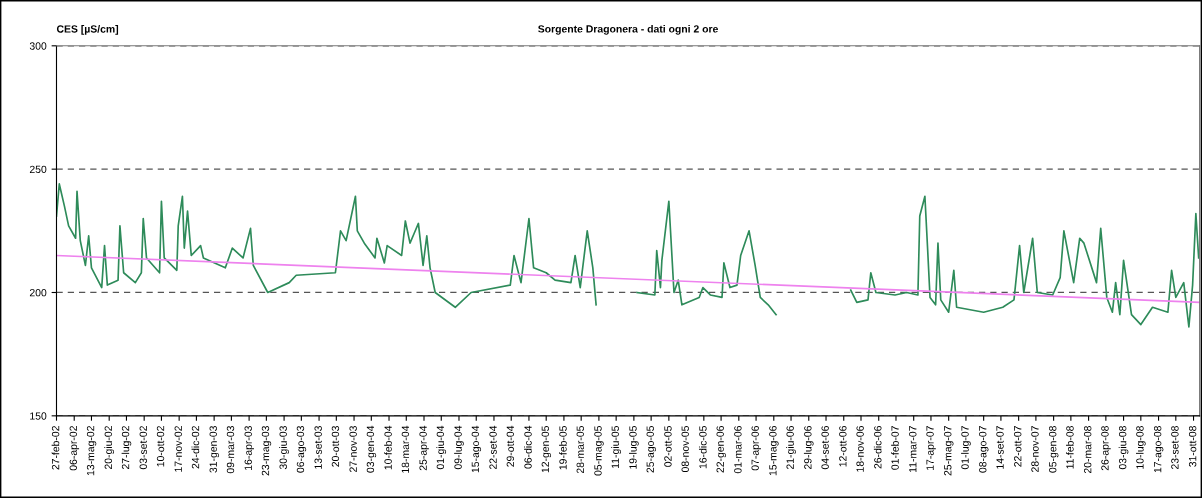  What do you see at coordinates (825, 448) in the screenshot?
I see `x-tick-label: 04-set-06` at bounding box center [825, 448].